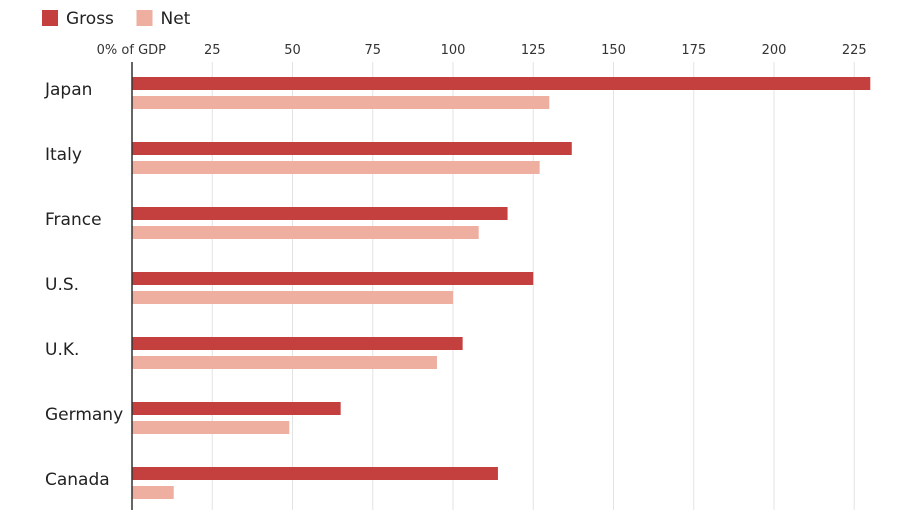  Describe the element at coordinates (453, 50) in the screenshot. I see `x-tick-label: 100` at that location.